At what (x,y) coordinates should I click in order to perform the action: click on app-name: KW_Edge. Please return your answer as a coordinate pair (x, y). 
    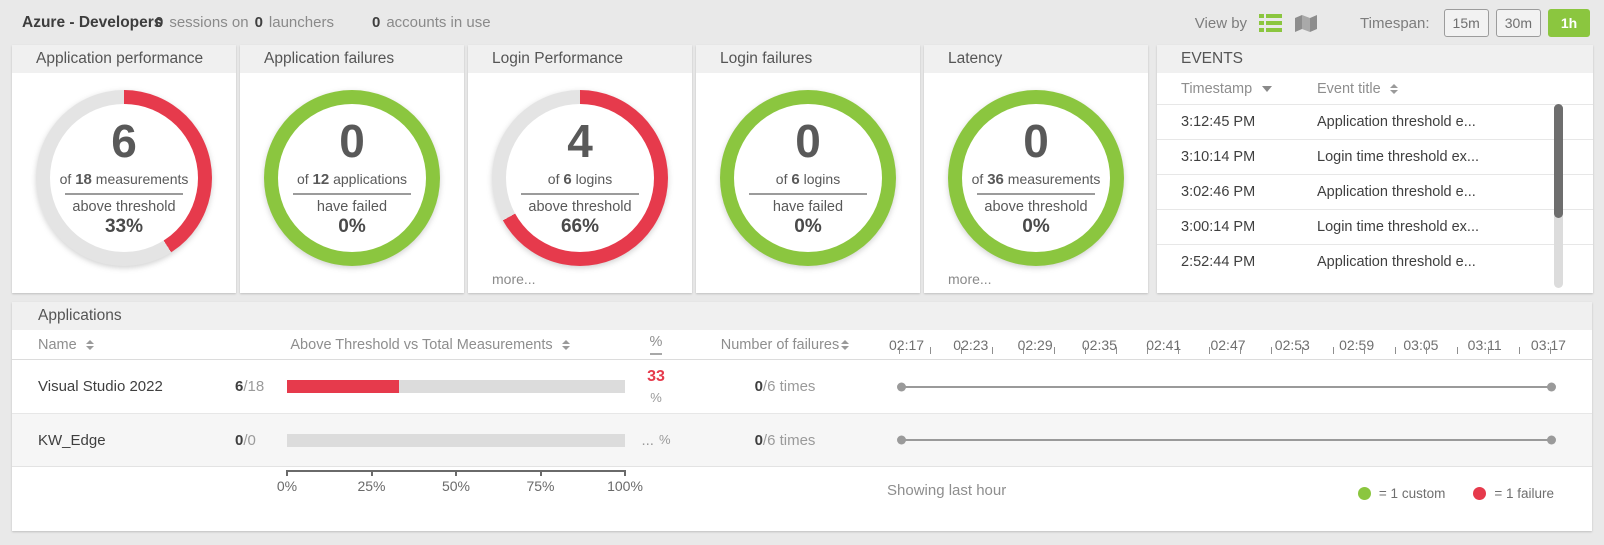
    Looking at the image, I should click on (72, 440).